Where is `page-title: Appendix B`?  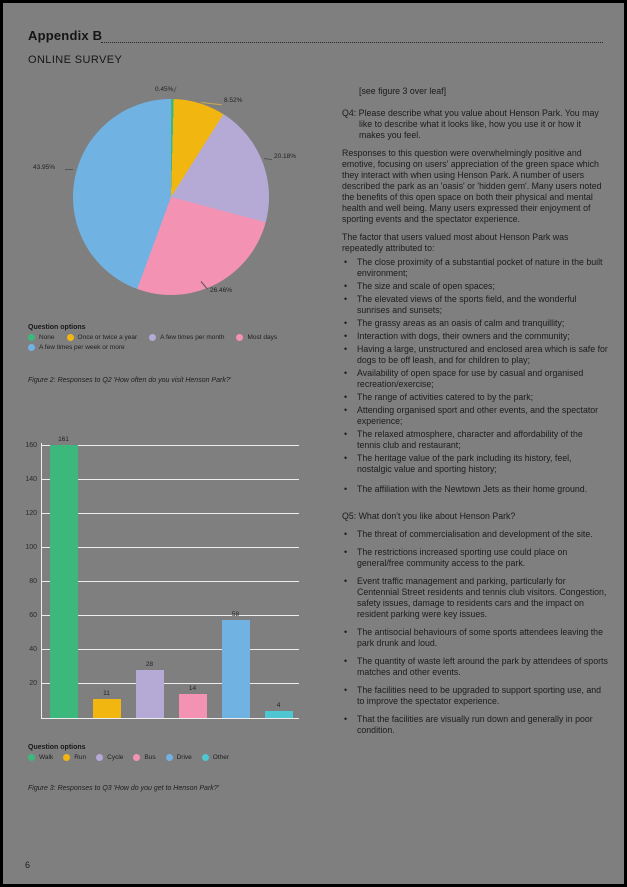
page-title: Appendix B is located at coordinates (65, 35).